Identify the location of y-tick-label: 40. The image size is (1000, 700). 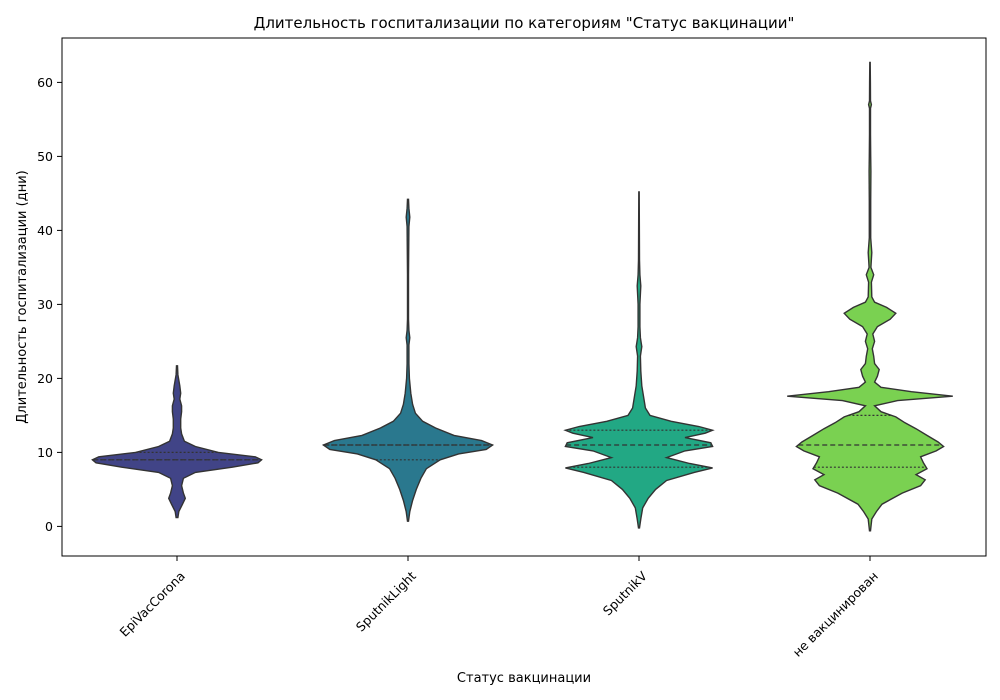
(45, 230).